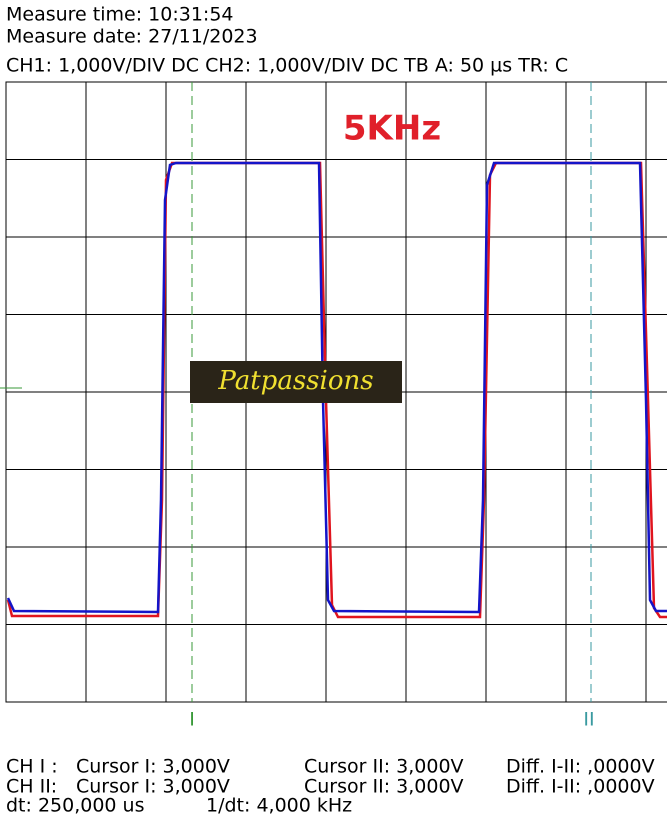 Image resolution: width=667 pixels, height=815 pixels. Describe the element at coordinates (132, 37) in the screenshot. I see `measure-date: Measure date: 27/11/2023` at that location.